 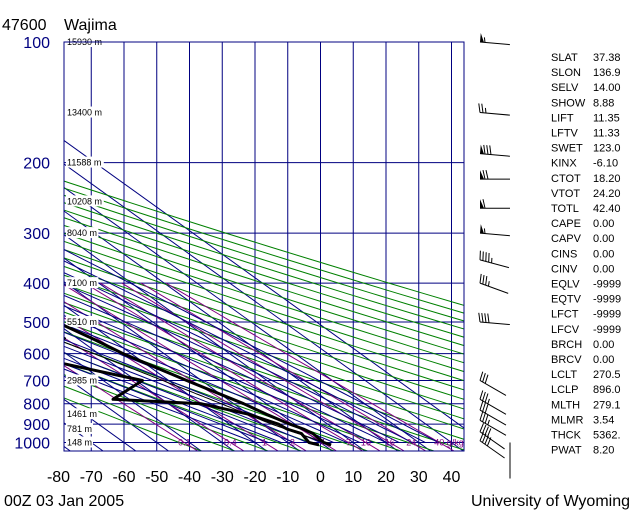 What do you see at coordinates (222, 477) in the screenshot?
I see `temperature-tick-label: -30` at bounding box center [222, 477].